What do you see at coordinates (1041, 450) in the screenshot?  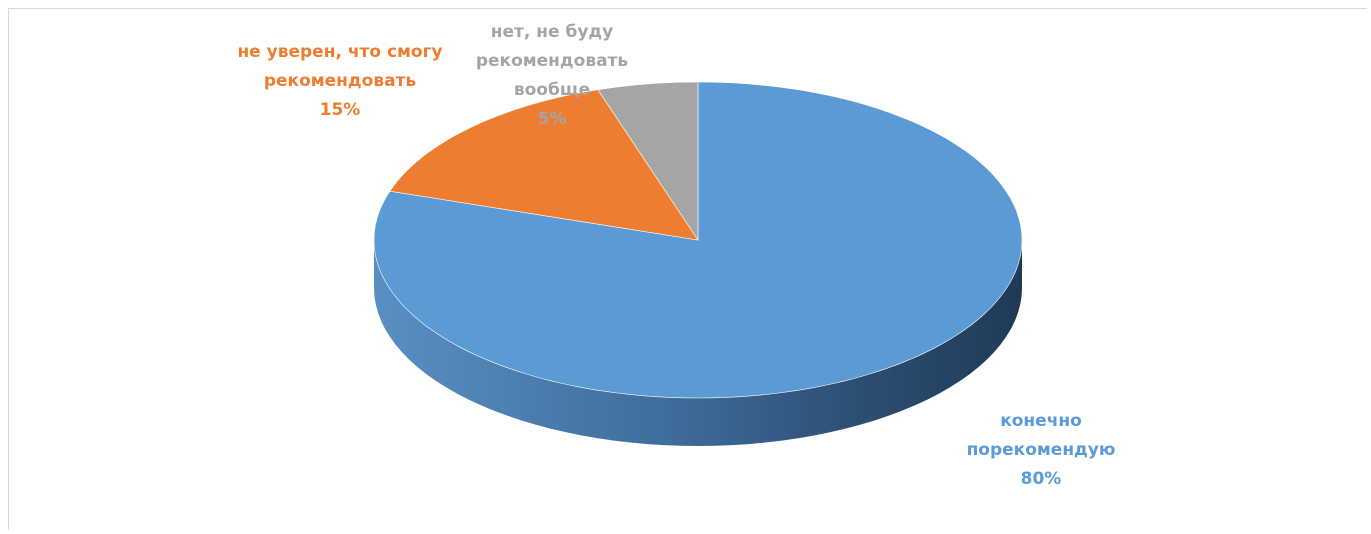 I see `data-label-text-1-2: порекомендую` at bounding box center [1041, 450].